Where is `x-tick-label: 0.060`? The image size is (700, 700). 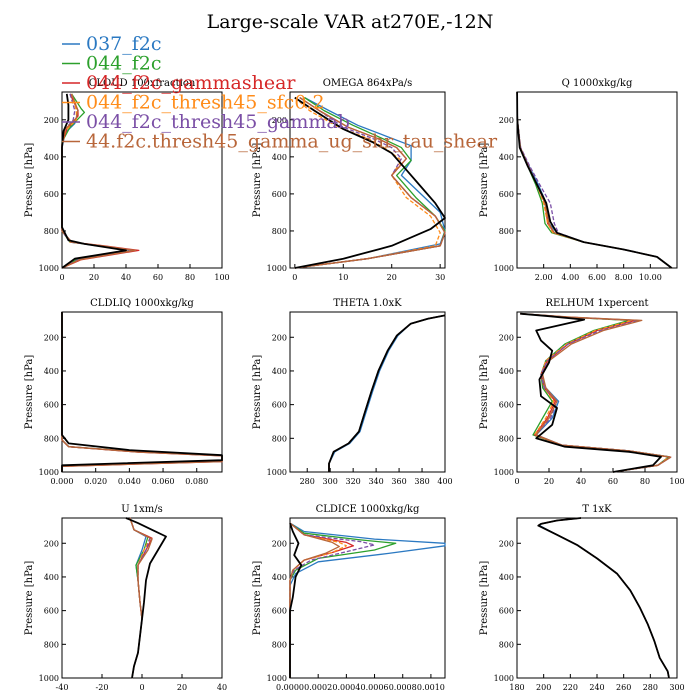
x-tick-label: 0.060 is located at coordinates (163, 481).